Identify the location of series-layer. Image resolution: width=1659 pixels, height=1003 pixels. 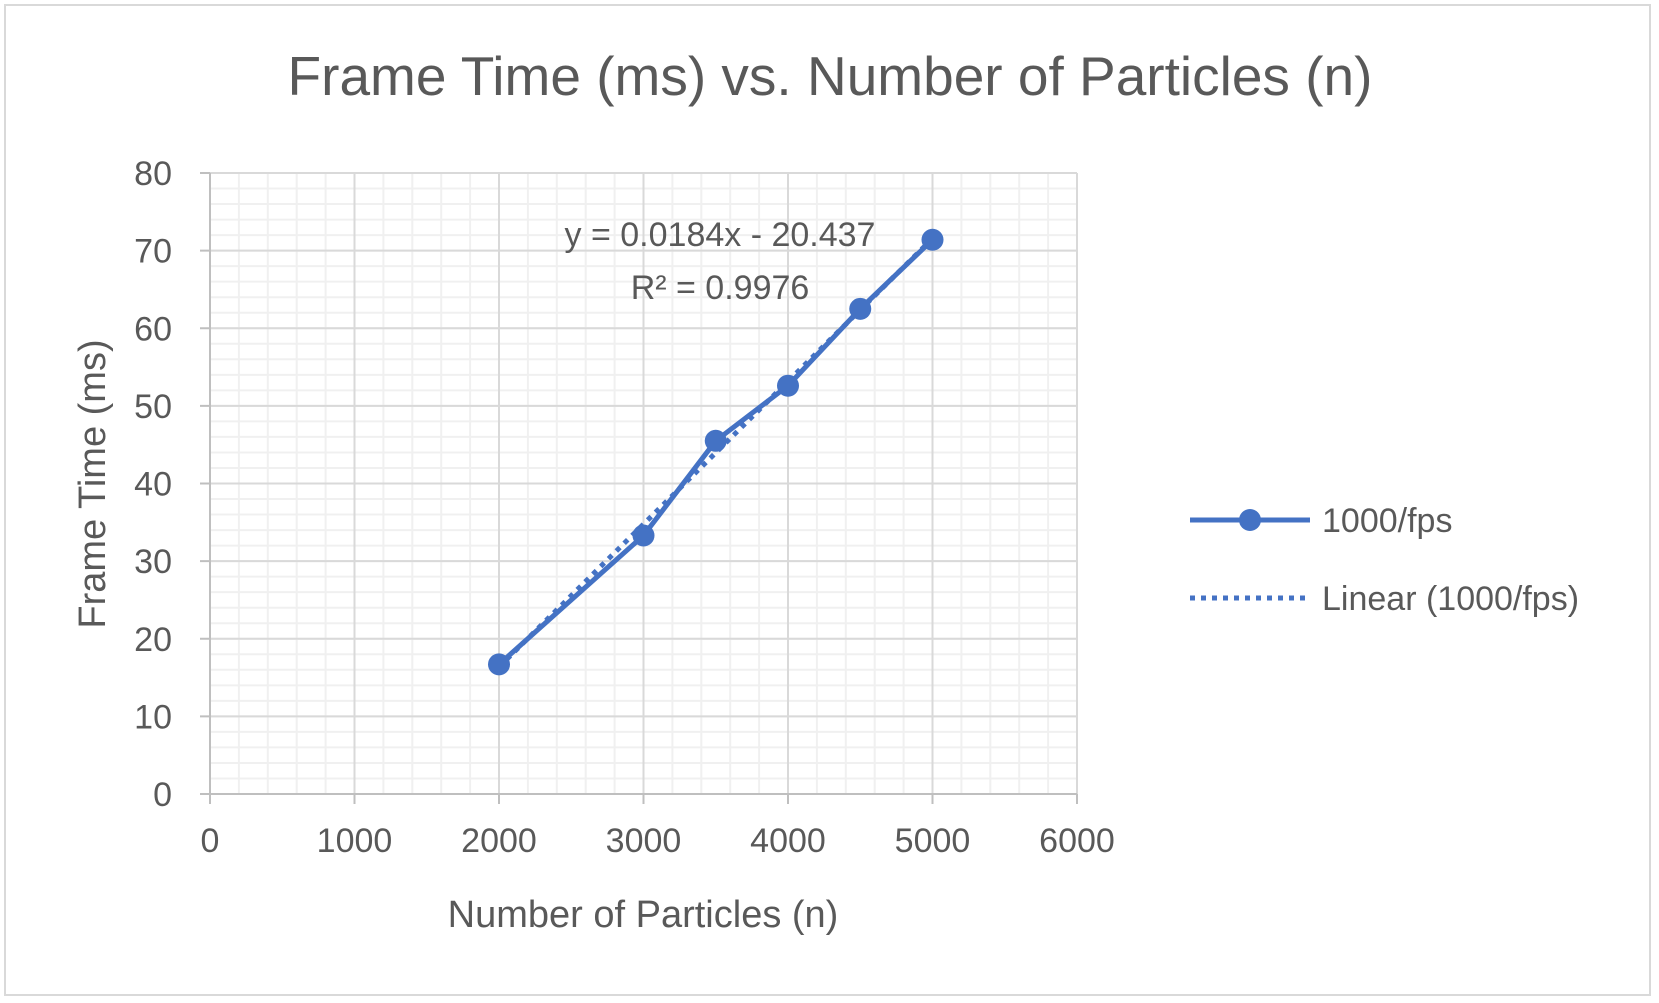
(716, 452).